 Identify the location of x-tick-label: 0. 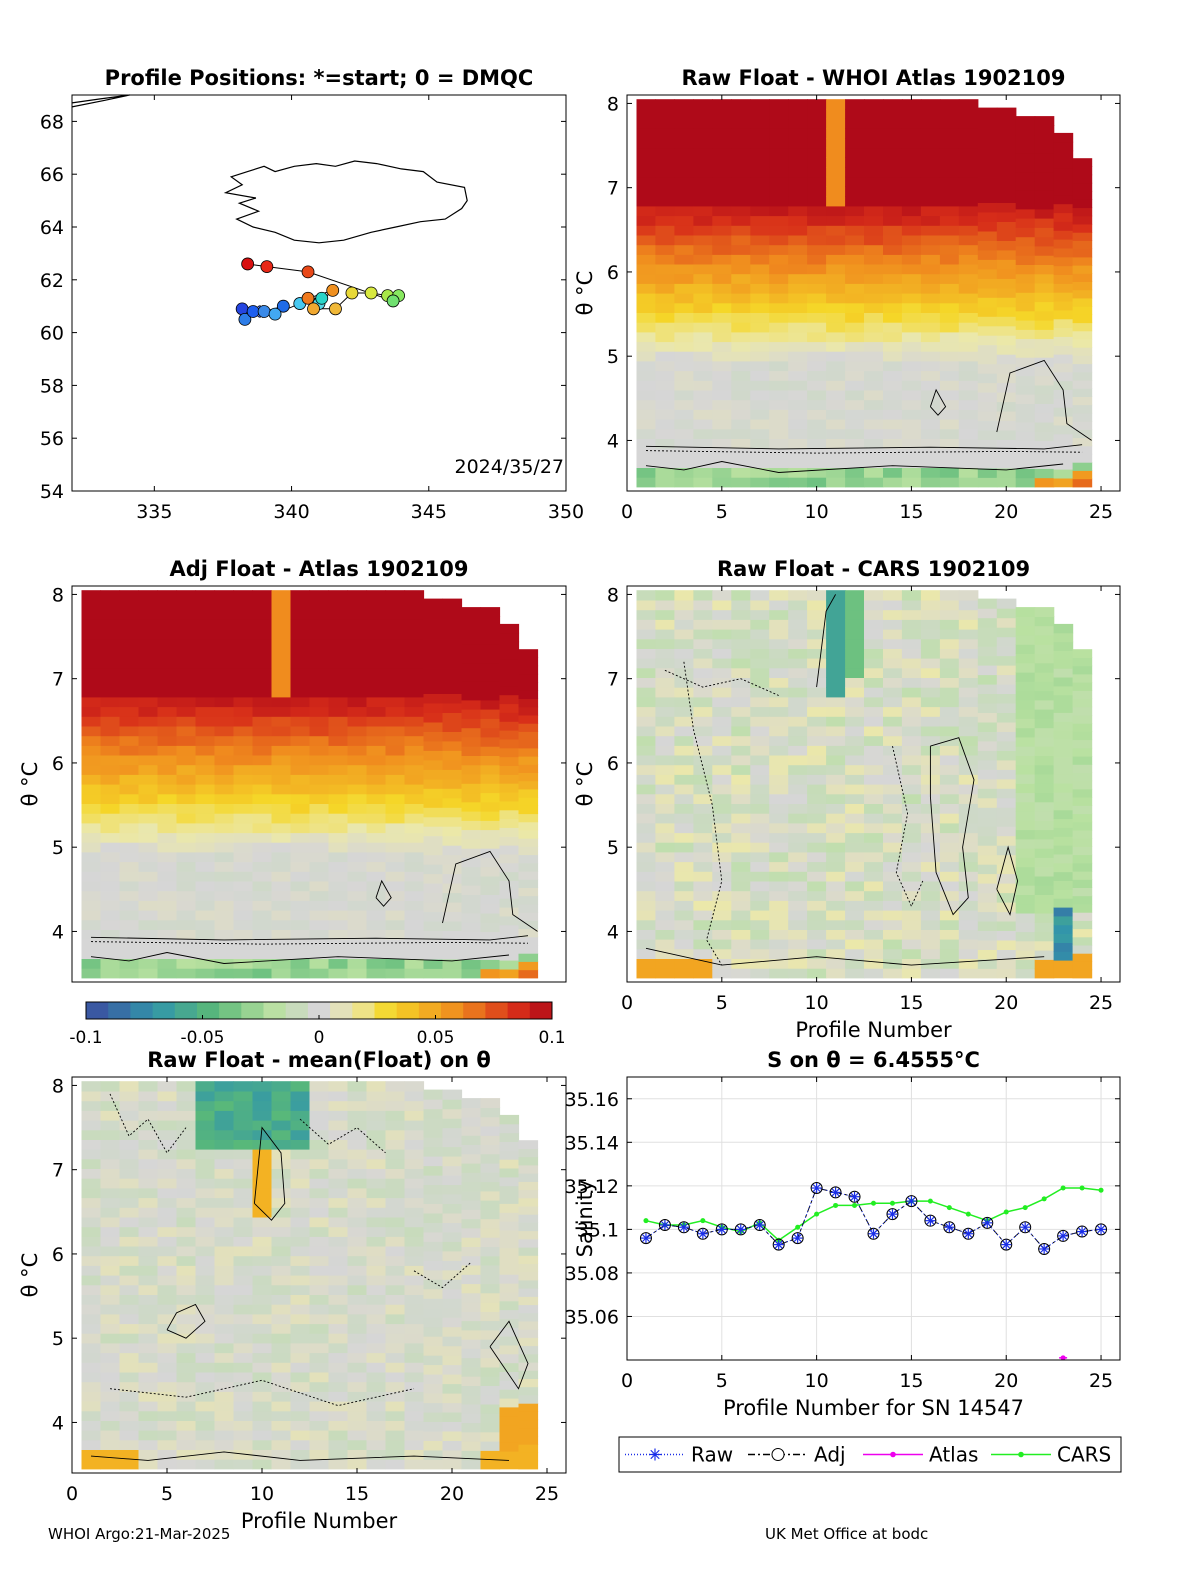
(627, 1003).